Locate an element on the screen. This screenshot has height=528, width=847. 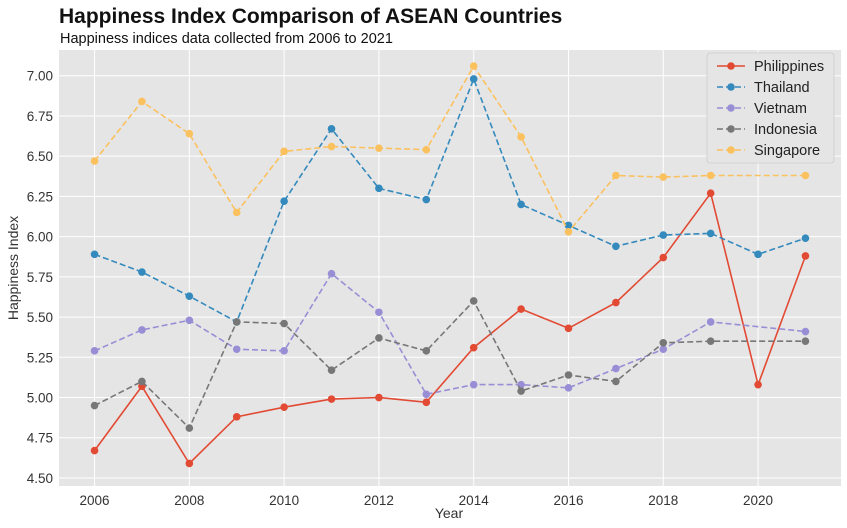
y-tick-label: 4.75 is located at coordinates (40, 438).